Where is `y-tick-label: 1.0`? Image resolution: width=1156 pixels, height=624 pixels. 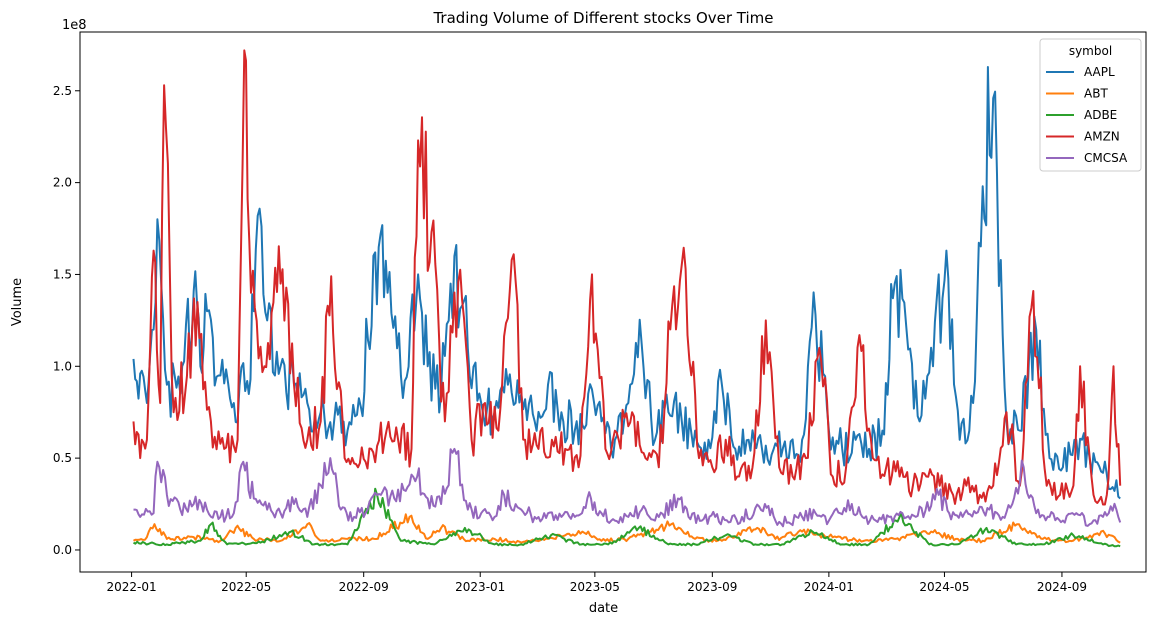 y-tick-label: 1.0 is located at coordinates (62, 366).